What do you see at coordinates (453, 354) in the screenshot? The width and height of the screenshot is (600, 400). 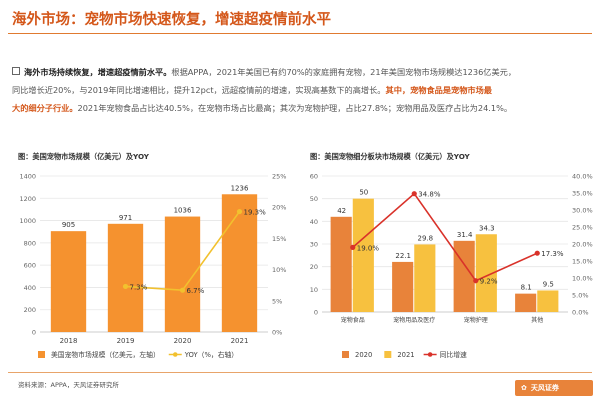 I see `legend-label: 同比增速` at bounding box center [453, 354].